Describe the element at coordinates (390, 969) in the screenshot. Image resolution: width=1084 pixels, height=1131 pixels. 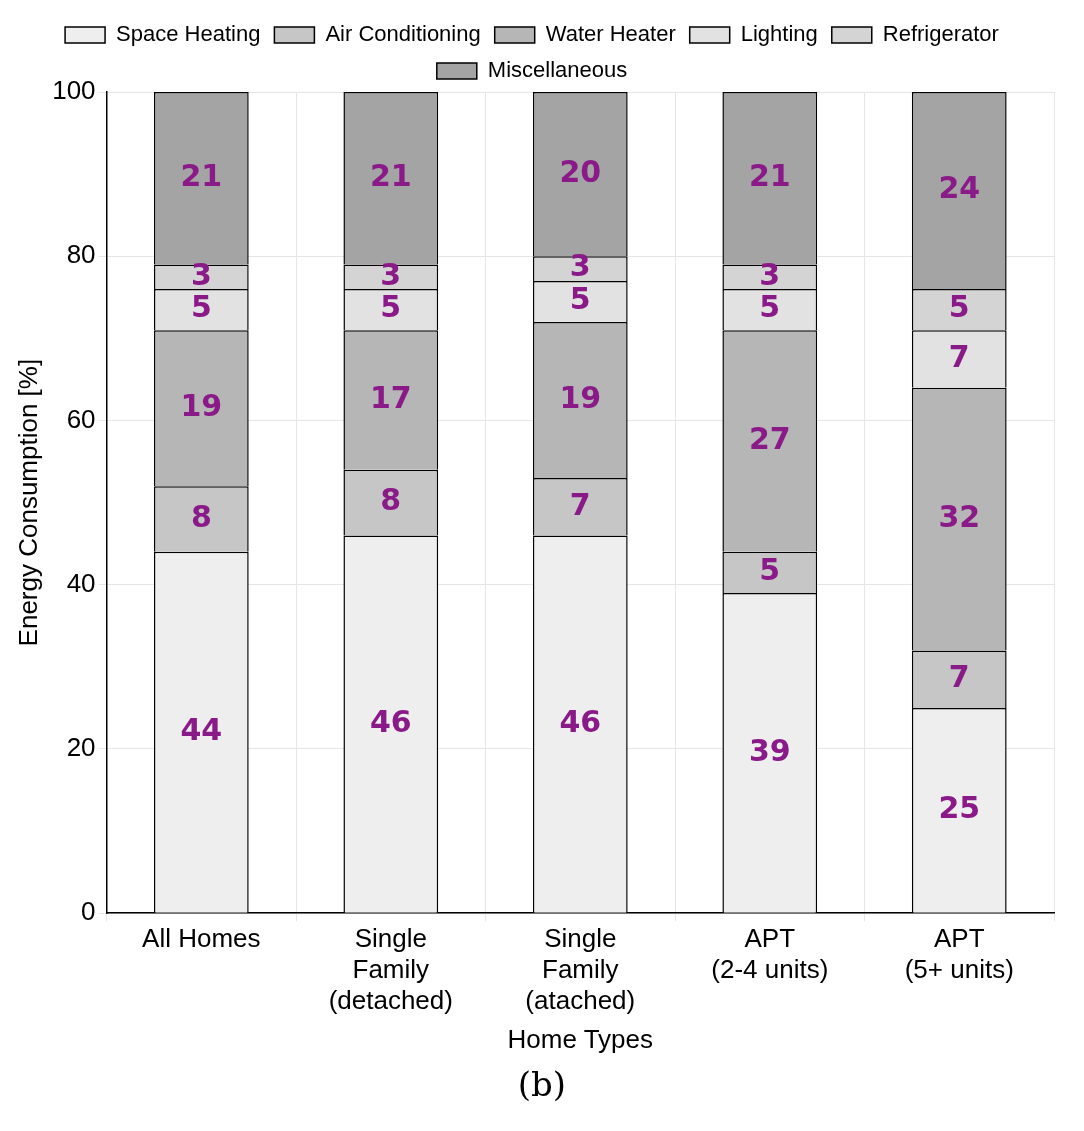
I see `x-tick-label: Single Family (detached)` at that location.